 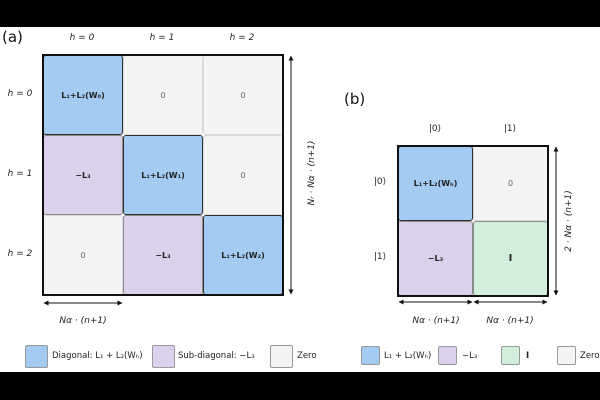 What do you see at coordinates (20, 174) in the screenshot?
I see `row-label-h1: h = 1` at bounding box center [20, 174].